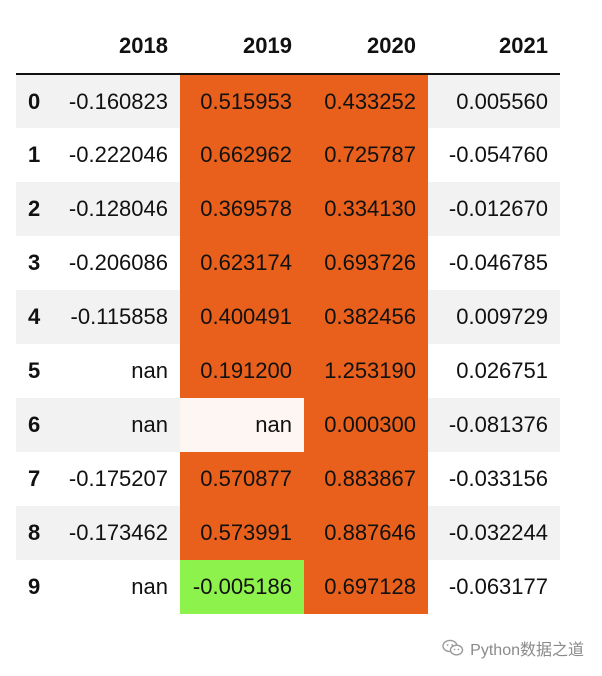  I want to click on table-cell: 0.623174, so click(242, 263).